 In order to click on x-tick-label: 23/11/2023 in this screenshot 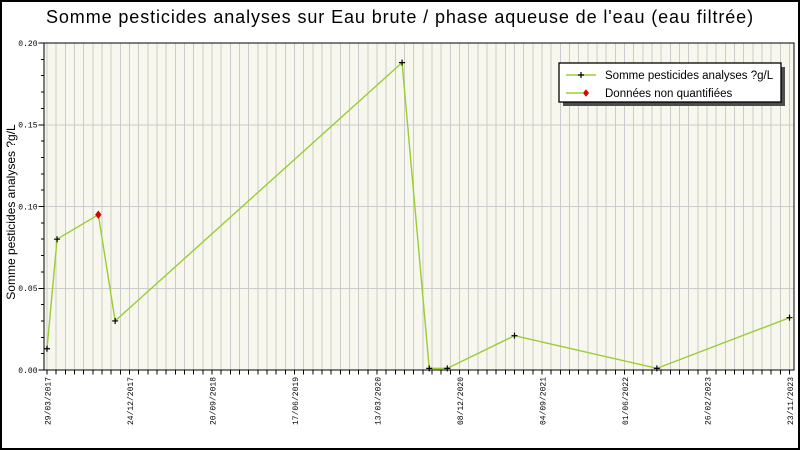, I will do `click(791, 401)`.